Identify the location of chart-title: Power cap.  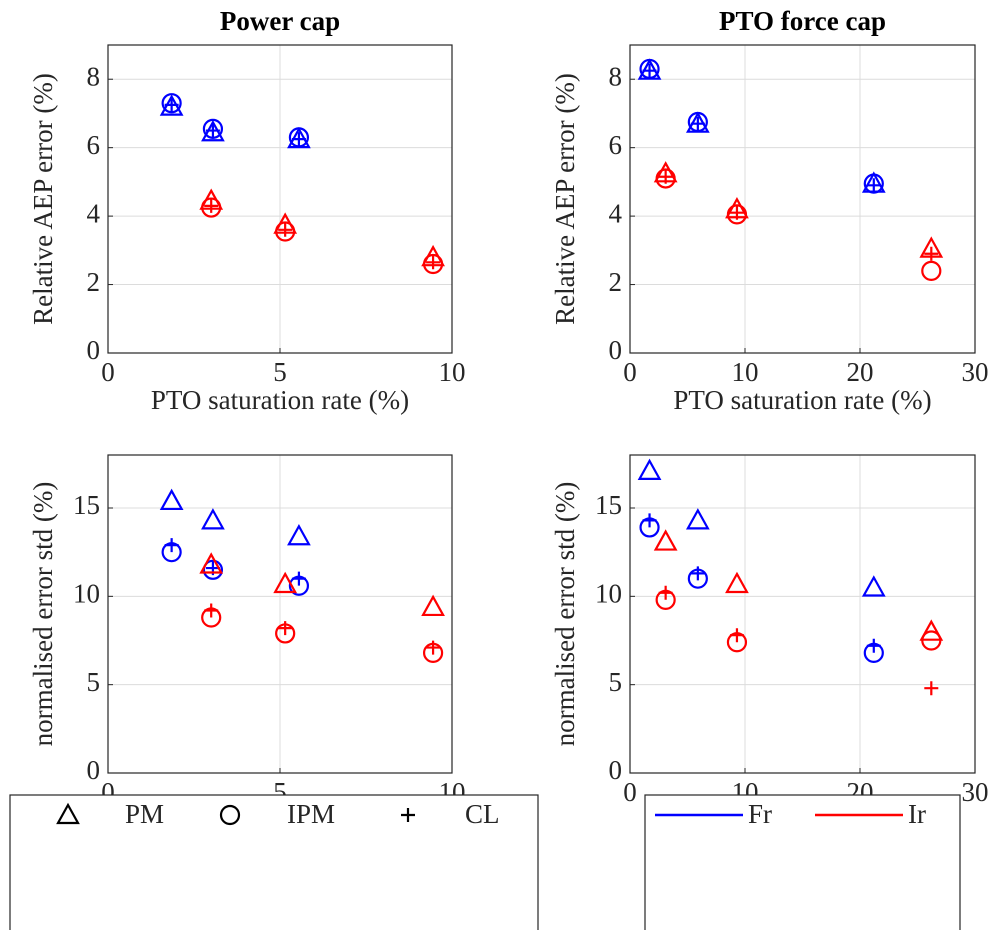
(280, 21).